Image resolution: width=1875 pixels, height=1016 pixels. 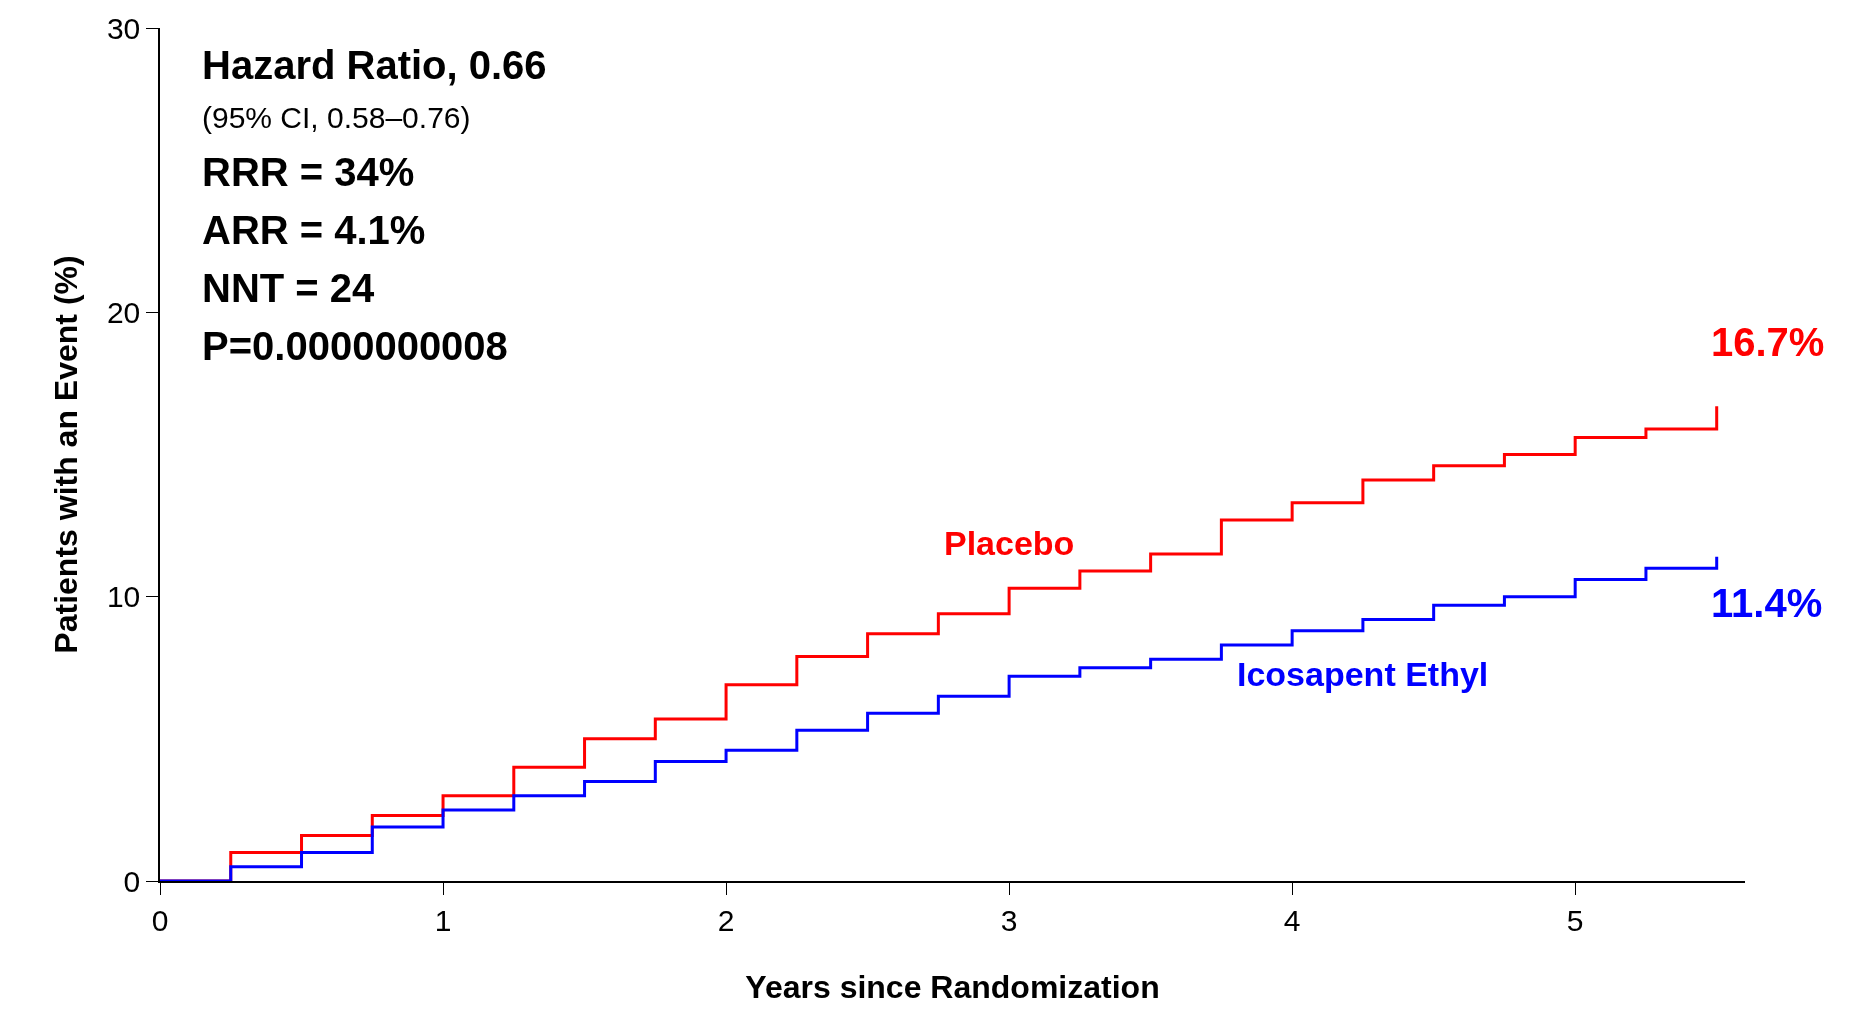 I want to click on series-label: Placebo, so click(x=1009, y=543).